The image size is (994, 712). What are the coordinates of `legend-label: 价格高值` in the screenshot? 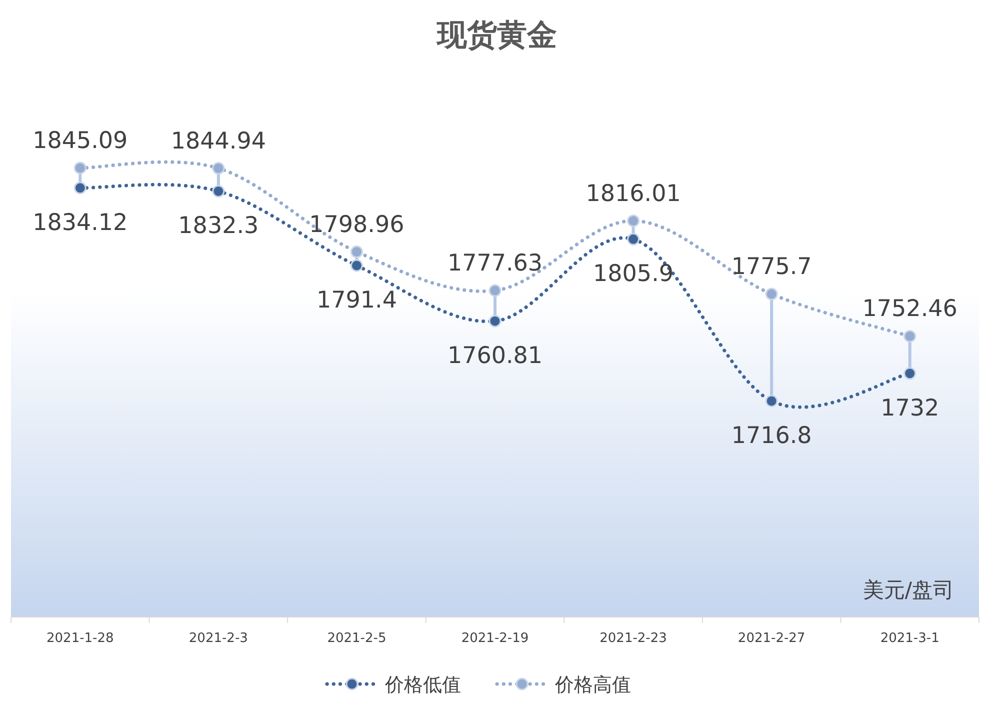 It's located at (592, 685).